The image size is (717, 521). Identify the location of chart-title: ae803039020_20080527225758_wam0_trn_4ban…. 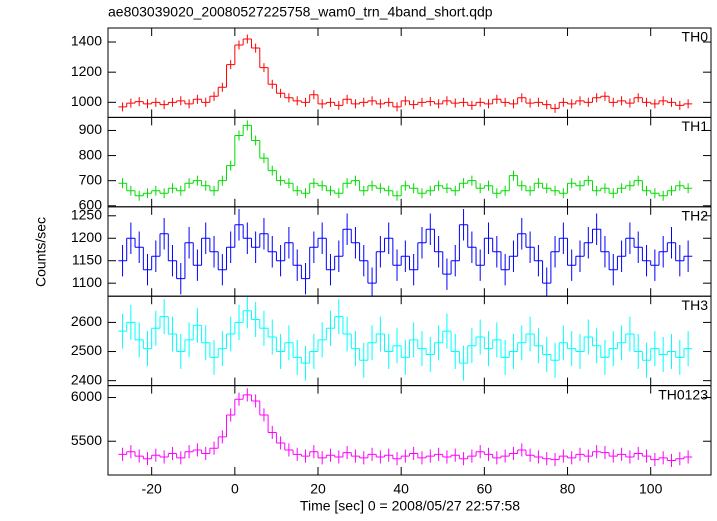
(300, 12).